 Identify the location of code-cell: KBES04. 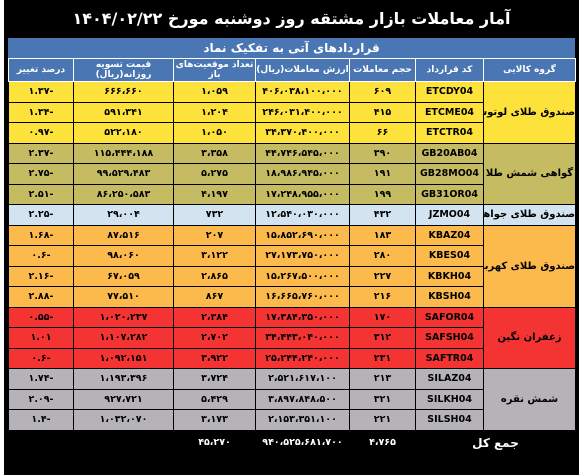
(449, 256).